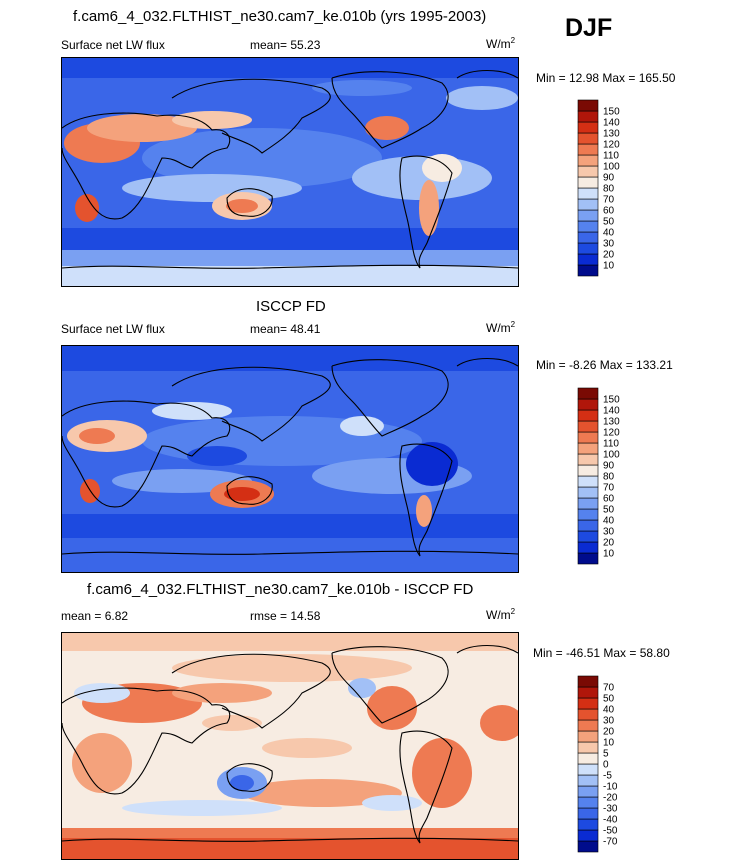 This screenshot has width=732, height=865. What do you see at coordinates (611, 112) in the screenshot?
I see `colorbar-tick-label: 150` at bounding box center [611, 112].